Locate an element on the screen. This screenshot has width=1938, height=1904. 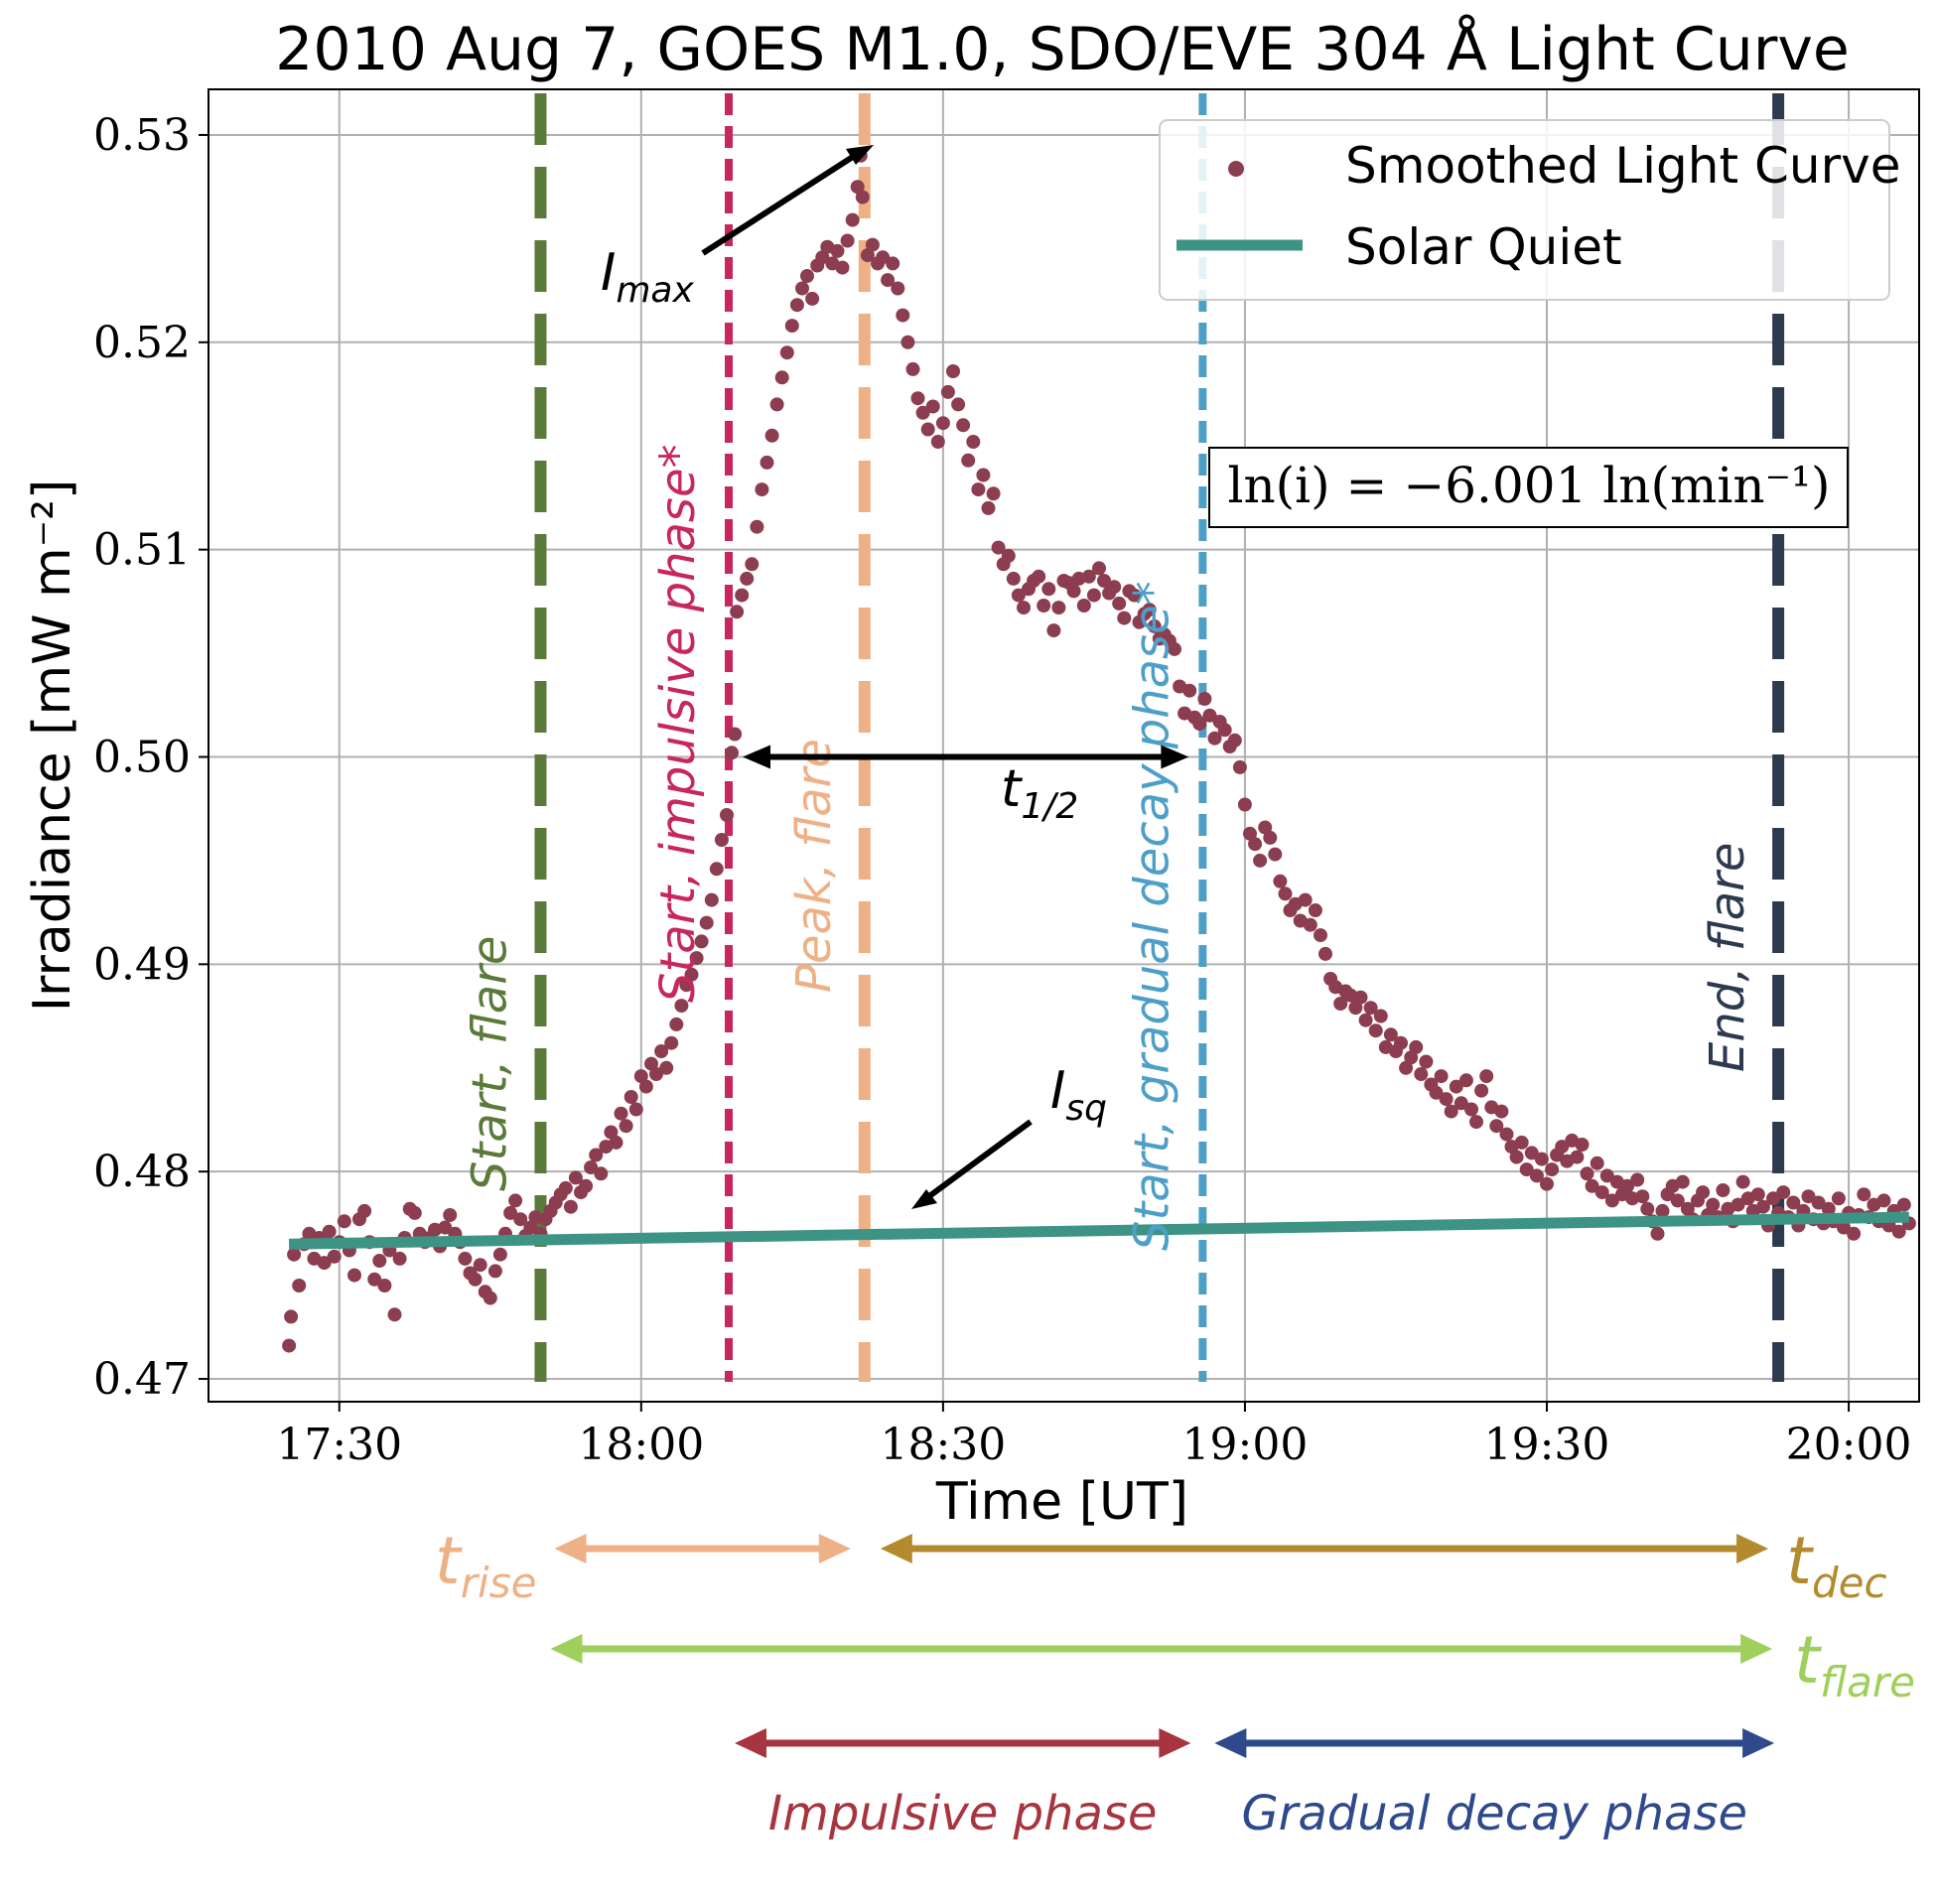
legend-box is located at coordinates (1524, 210).